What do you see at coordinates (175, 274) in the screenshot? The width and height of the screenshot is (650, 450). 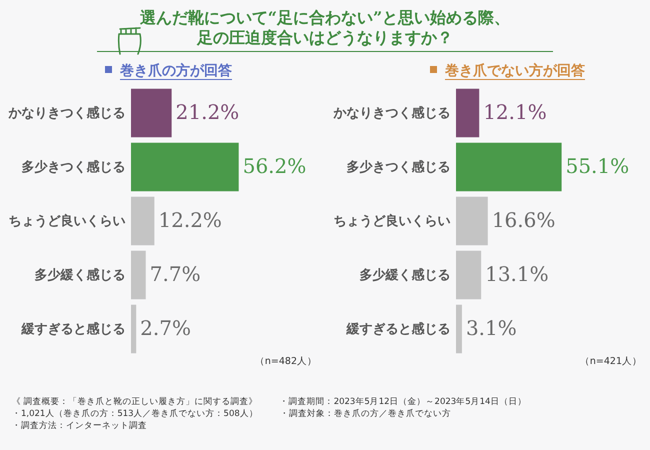 I see `data-label: 7.7%` at bounding box center [175, 274].